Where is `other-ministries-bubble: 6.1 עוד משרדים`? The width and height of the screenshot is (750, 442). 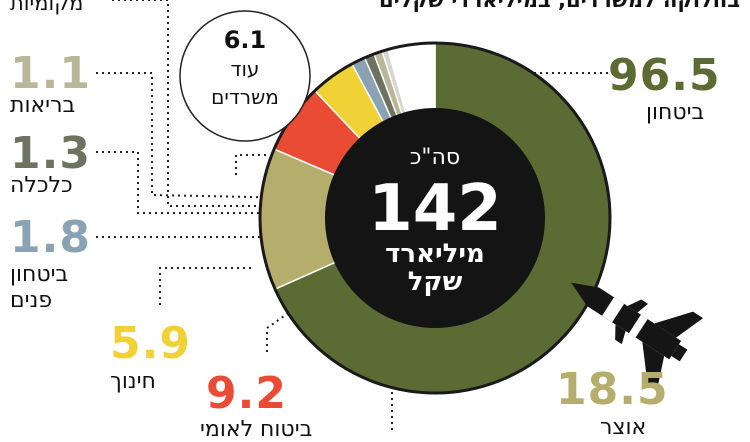 other-ministries-bubble: 6.1 עוד משרדים is located at coordinates (245, 76).